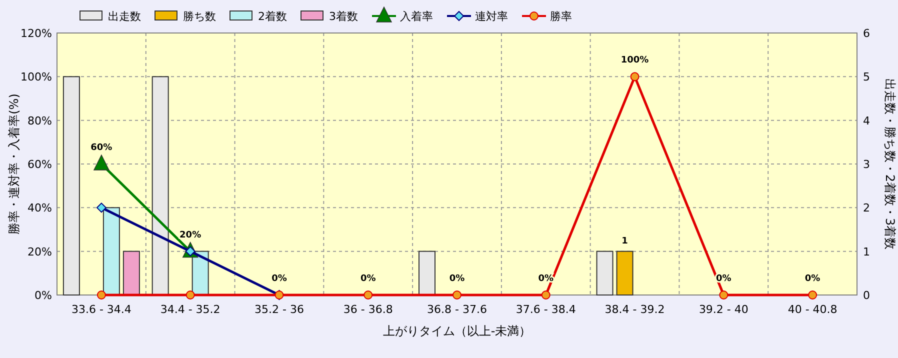 This screenshot has width=898, height=358. Describe the element at coordinates (625, 241) in the screenshot. I see `data-label: 1` at that location.